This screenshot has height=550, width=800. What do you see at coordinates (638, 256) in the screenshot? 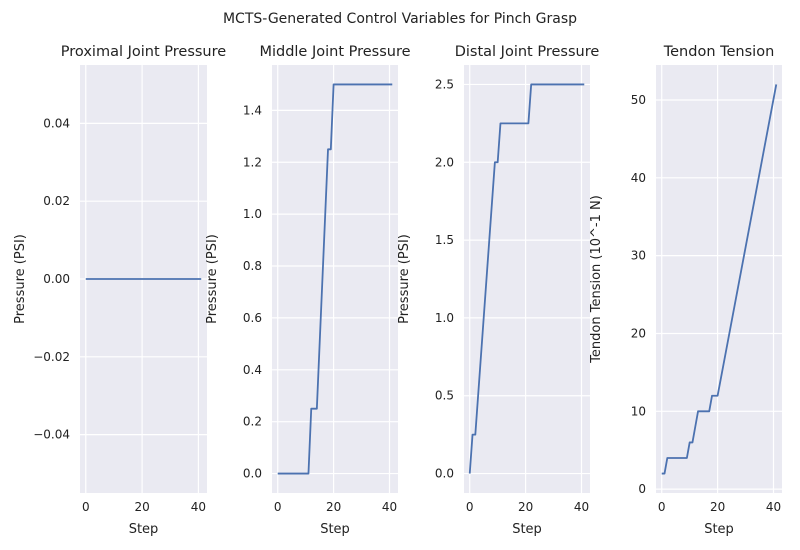
I see `y-tick-label: 30` at bounding box center [638, 256].